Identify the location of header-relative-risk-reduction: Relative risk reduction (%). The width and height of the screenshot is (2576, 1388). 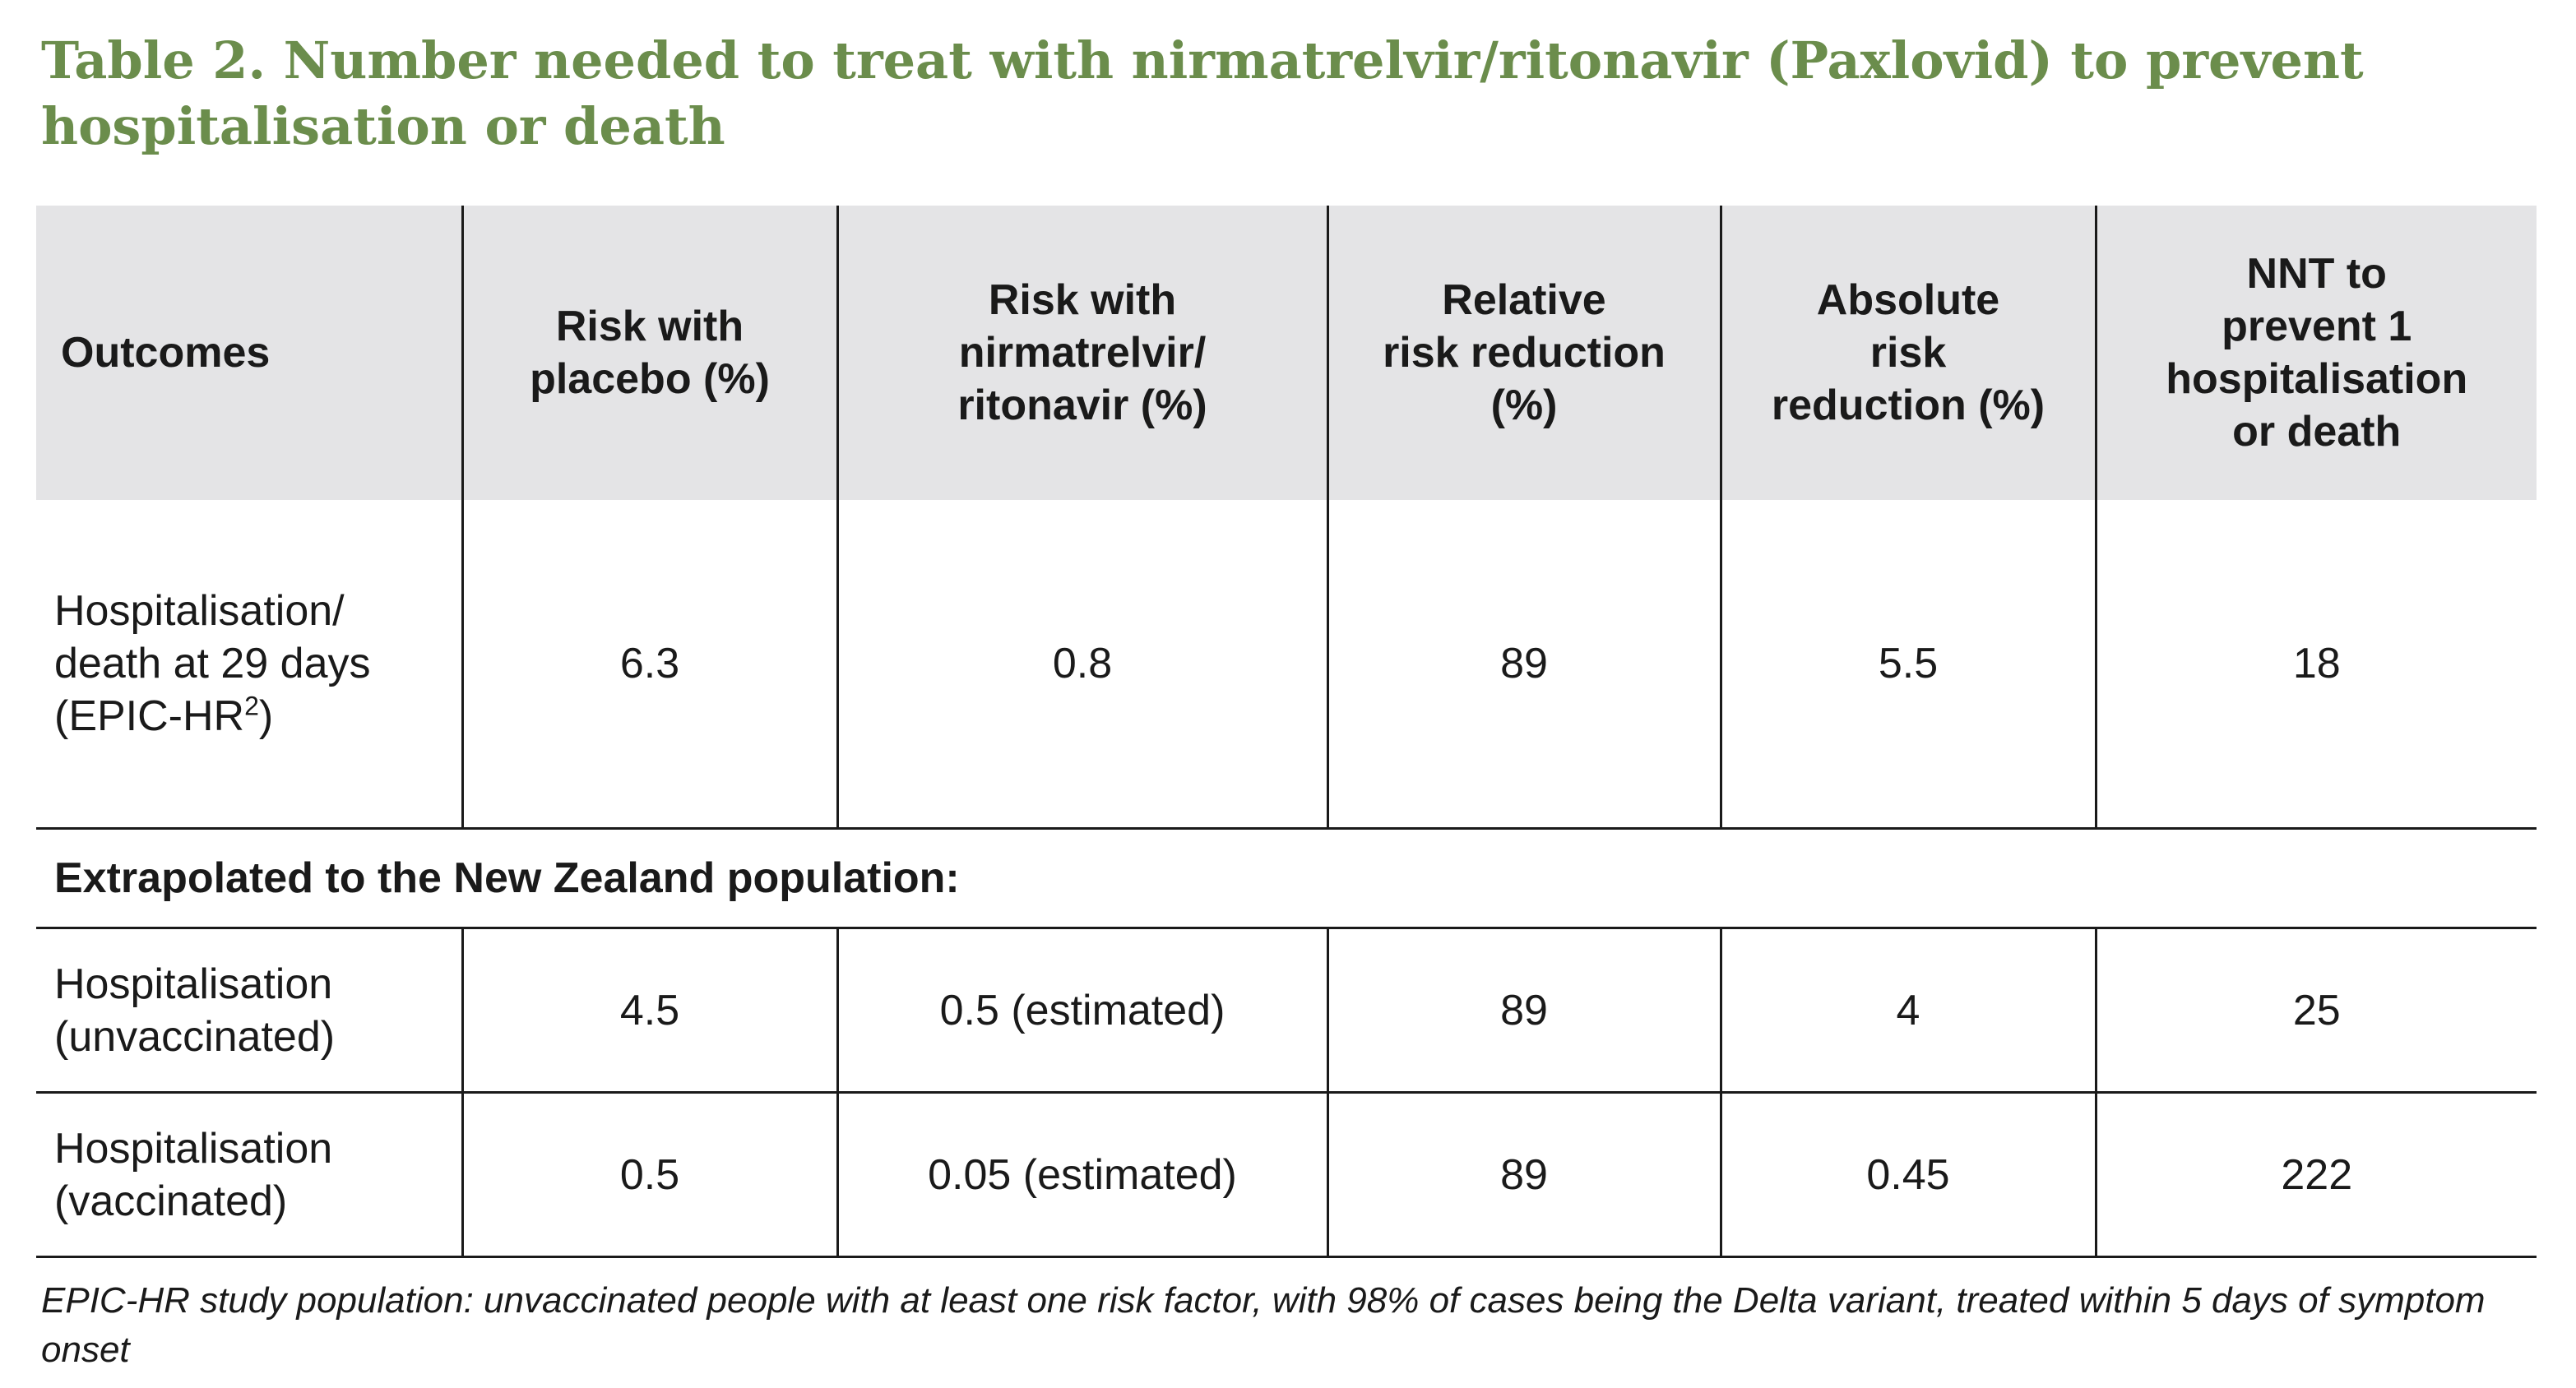
(1524, 353).